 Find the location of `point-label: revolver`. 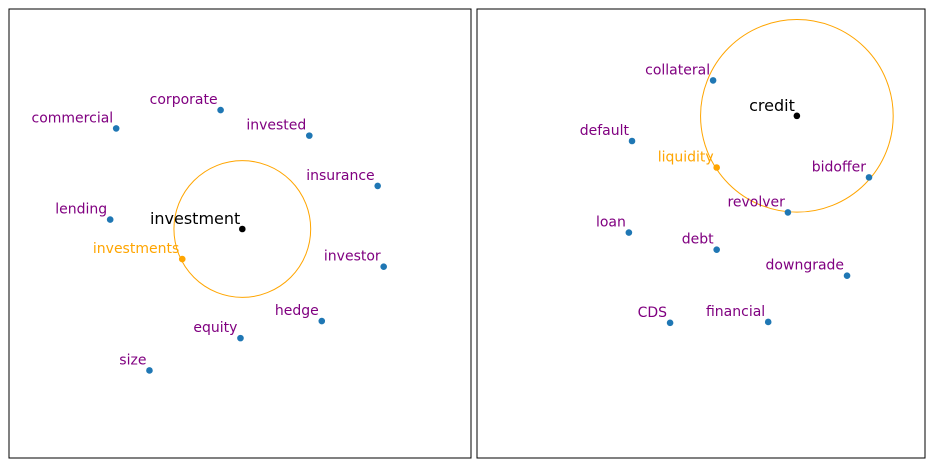

point-label: revolver is located at coordinates (756, 202).